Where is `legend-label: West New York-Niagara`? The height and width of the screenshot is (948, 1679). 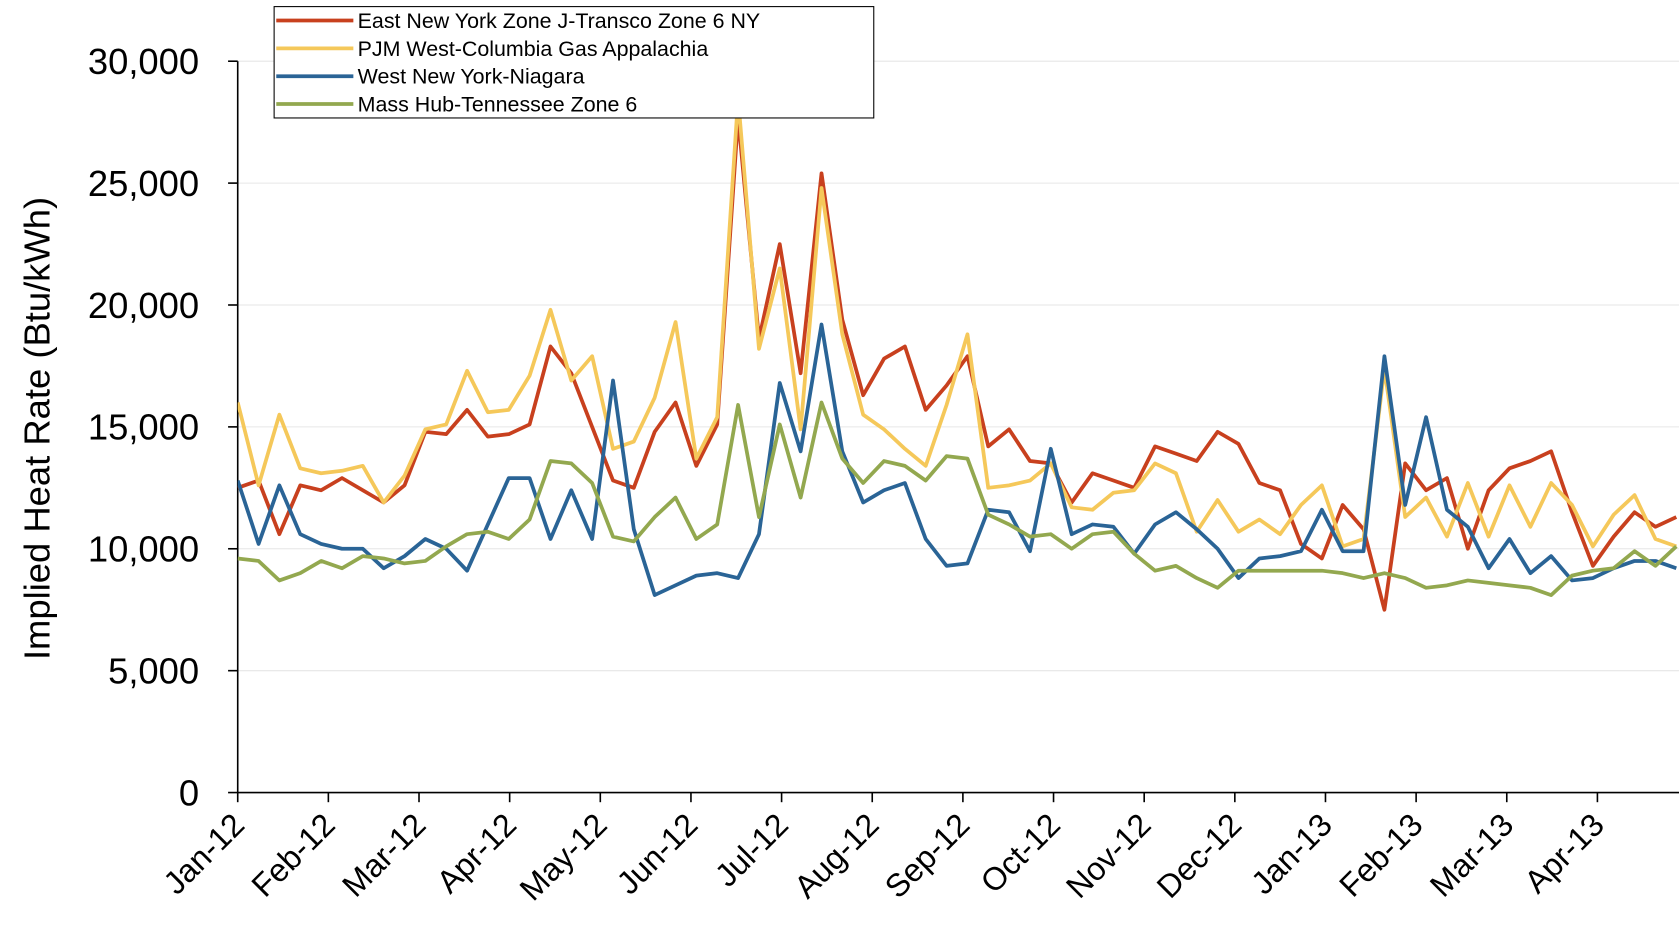
legend-label: West New York-Niagara is located at coordinates (471, 77).